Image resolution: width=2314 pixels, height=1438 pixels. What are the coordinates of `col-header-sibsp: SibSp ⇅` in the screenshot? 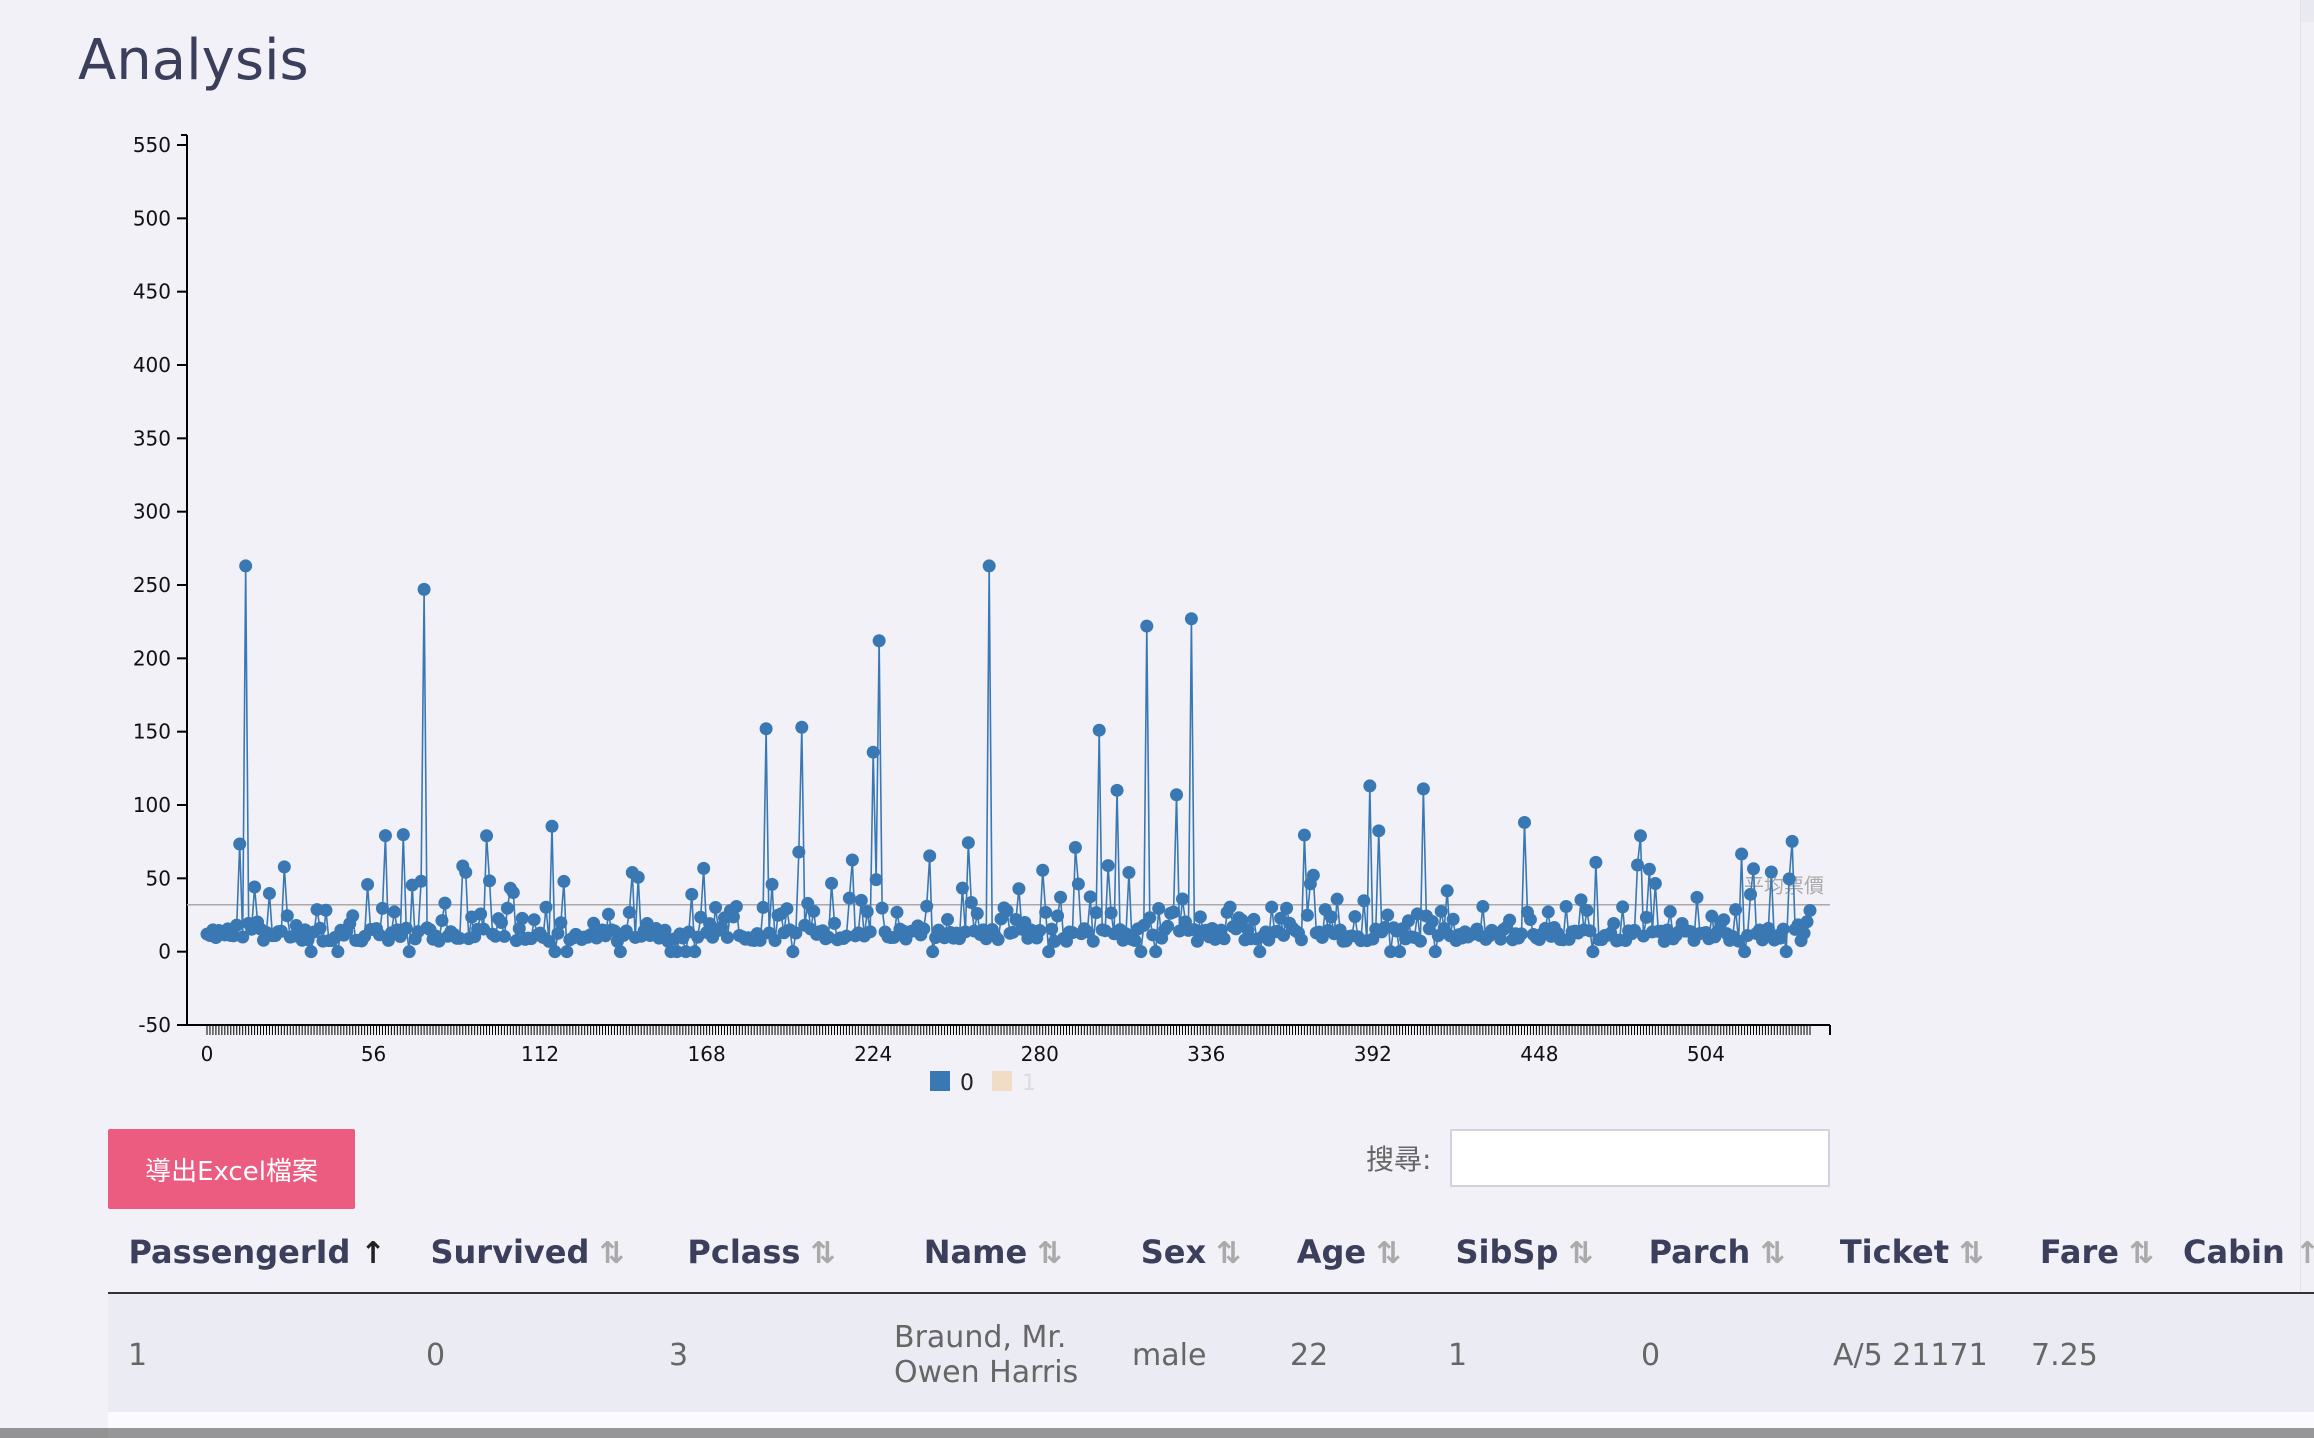 It's located at (1524, 1253).